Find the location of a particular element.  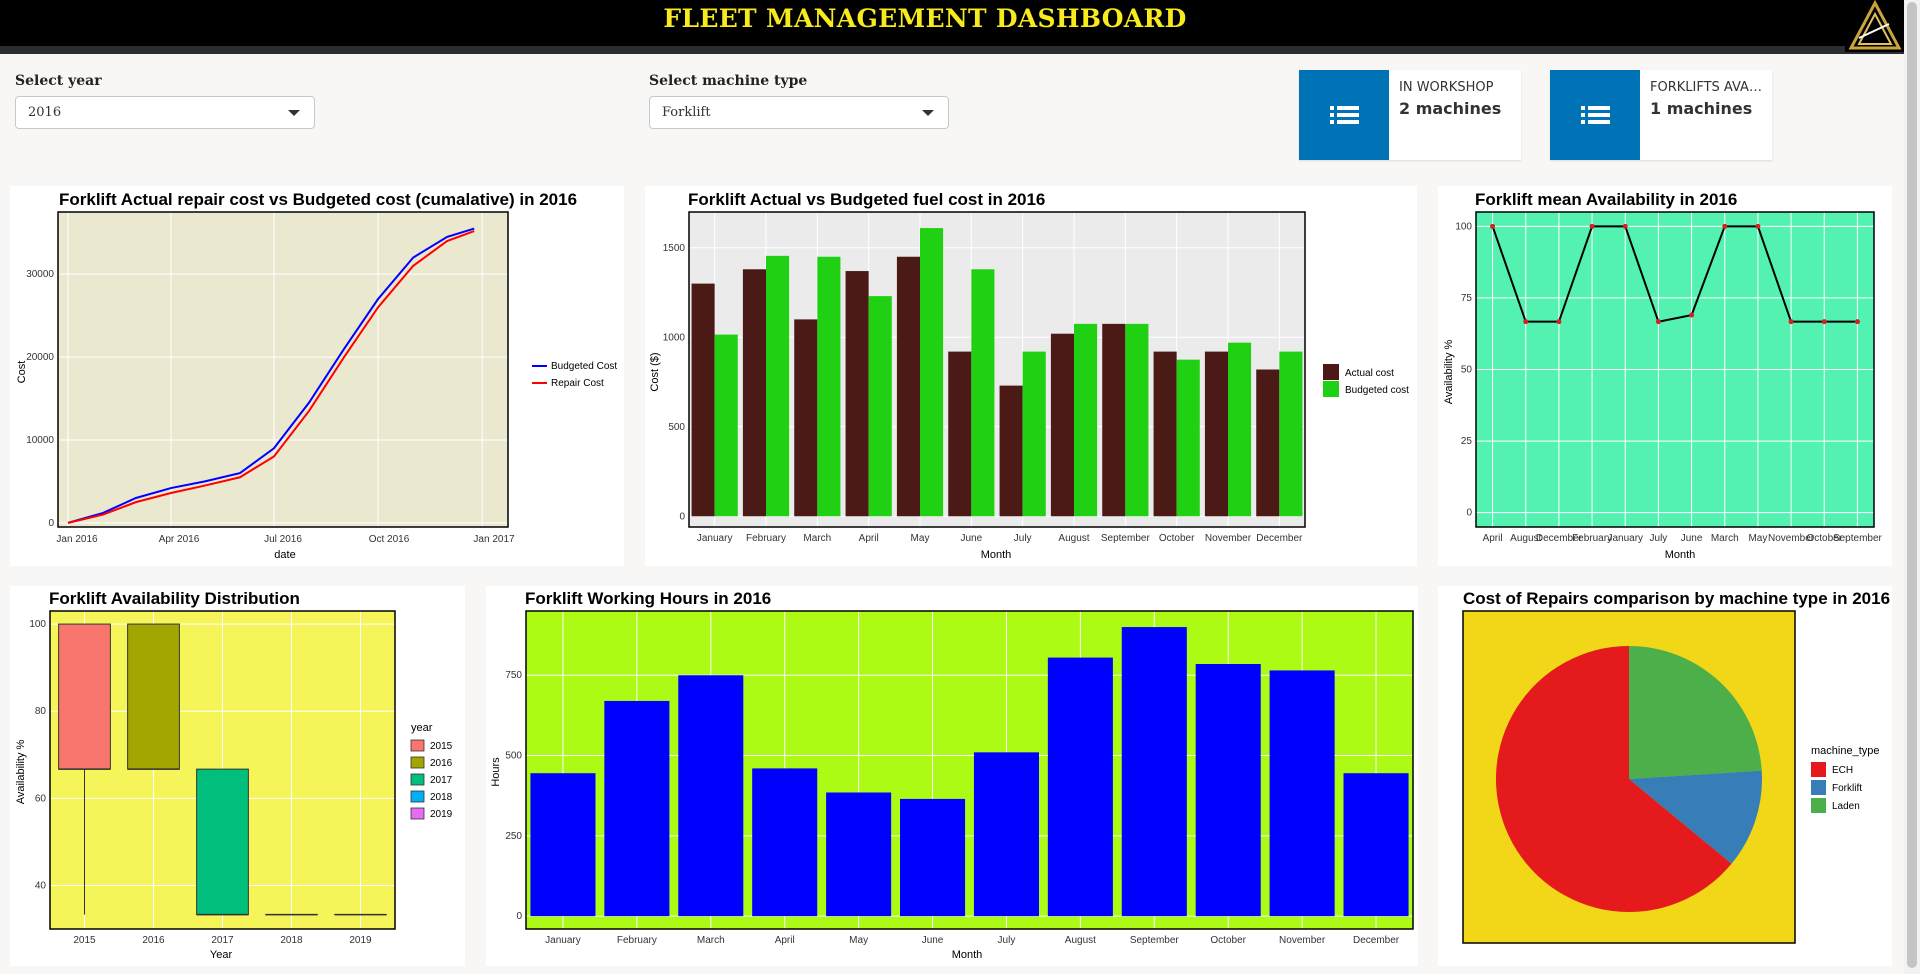

legend-label: Budgeted Cost is located at coordinates (584, 366).